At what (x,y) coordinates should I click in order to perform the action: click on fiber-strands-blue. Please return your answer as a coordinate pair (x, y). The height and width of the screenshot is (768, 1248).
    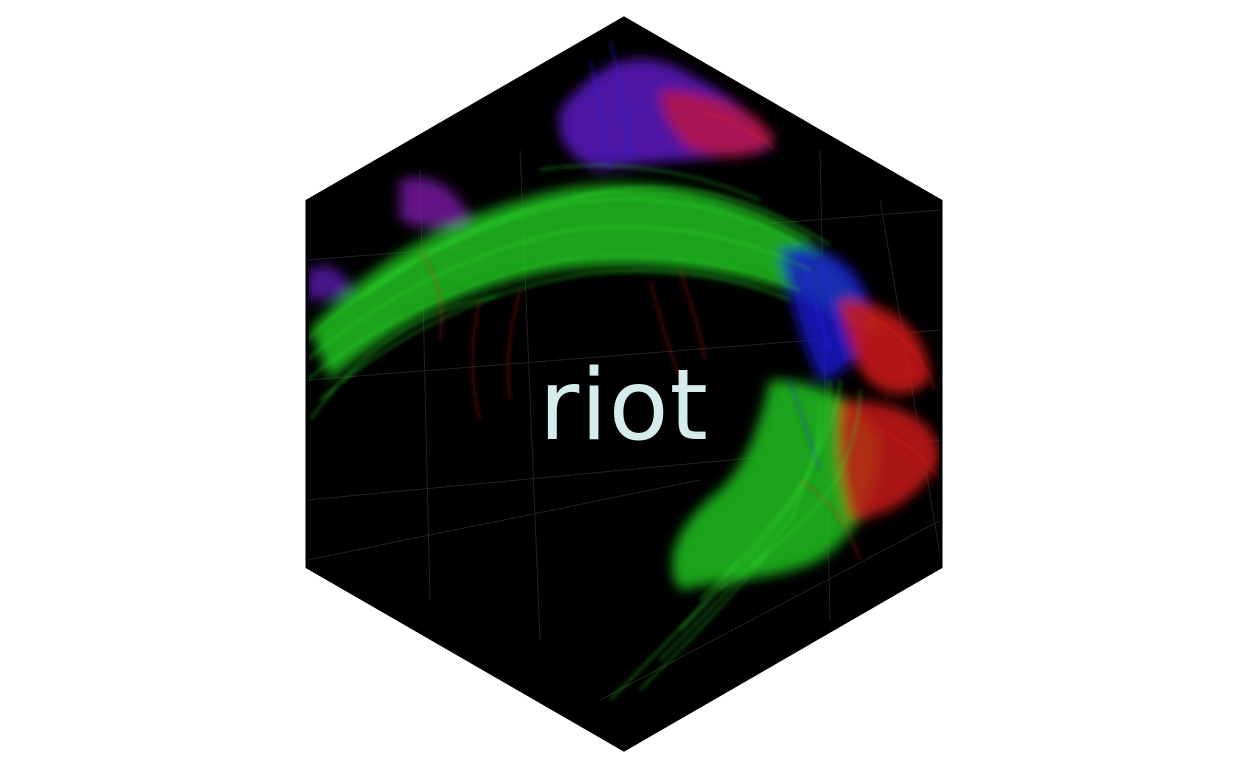
    Looking at the image, I should click on (717, 255).